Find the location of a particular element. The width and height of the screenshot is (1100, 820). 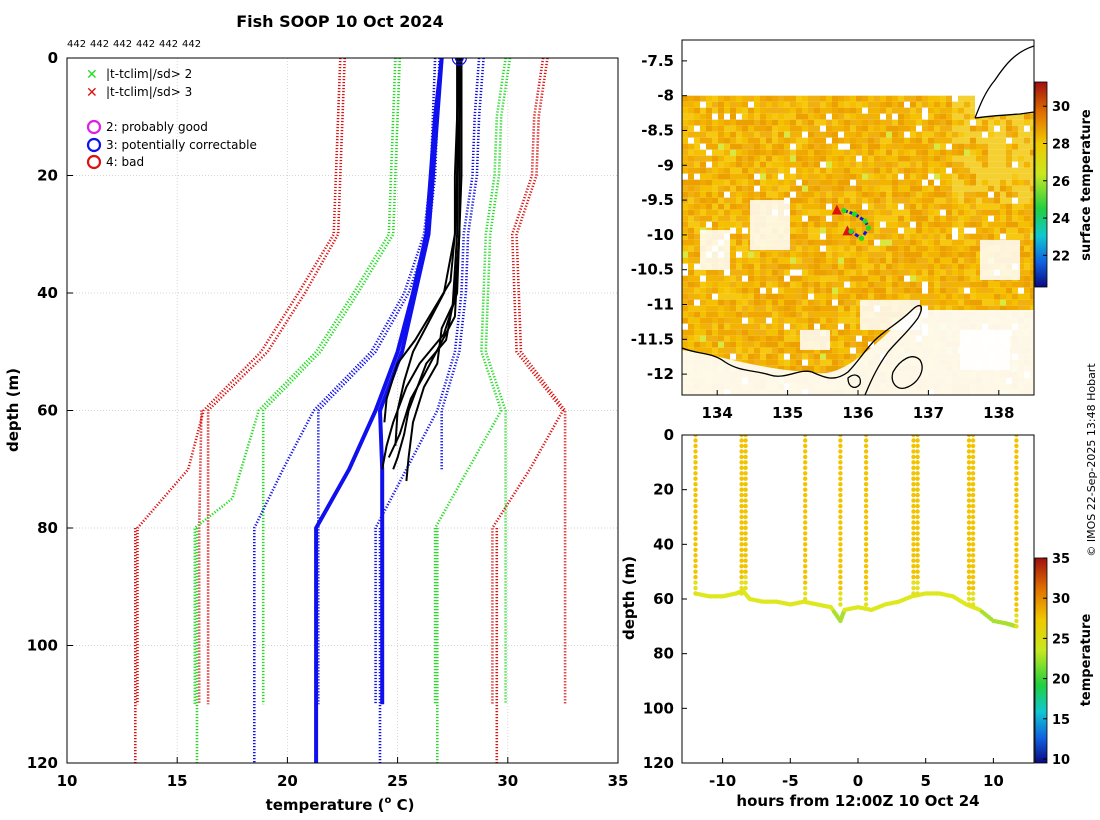

surface-marker is located at coordinates (459, 60).